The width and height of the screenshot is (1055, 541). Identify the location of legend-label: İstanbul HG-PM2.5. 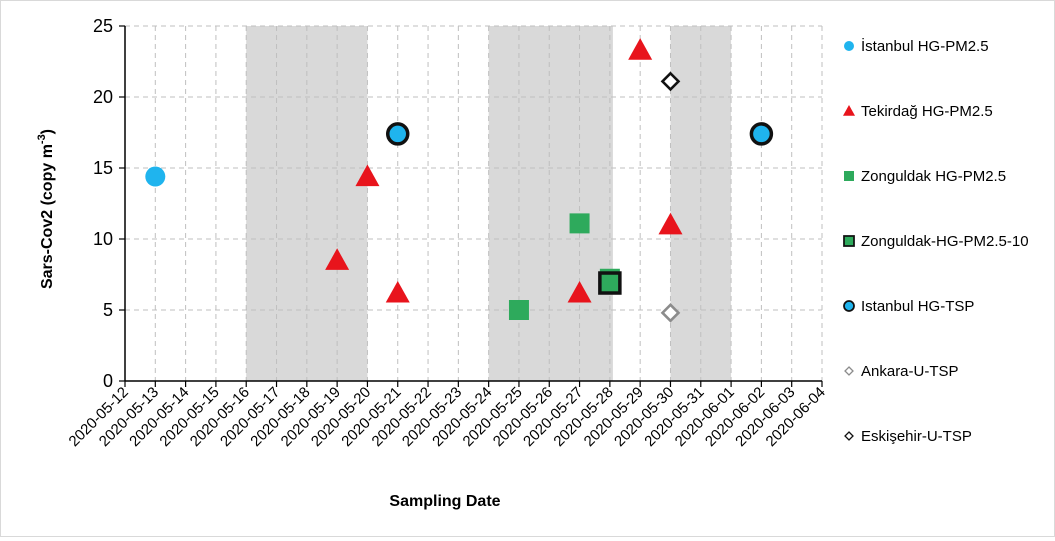
(925, 46).